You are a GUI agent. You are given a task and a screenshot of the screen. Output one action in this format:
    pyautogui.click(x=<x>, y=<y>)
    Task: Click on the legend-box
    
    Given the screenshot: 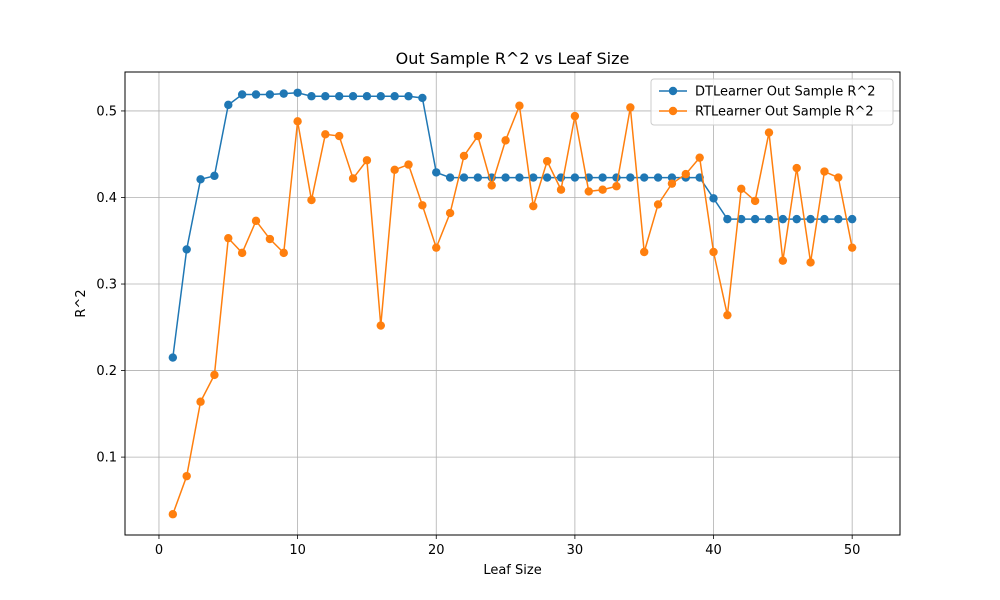 What is the action you would take?
    pyautogui.click(x=772, y=102)
    